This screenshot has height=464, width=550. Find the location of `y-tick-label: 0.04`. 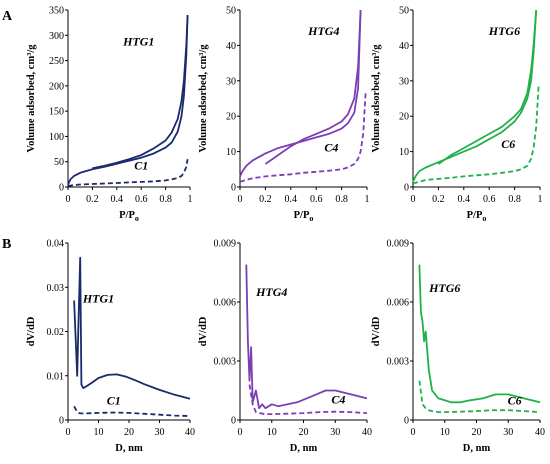

y-tick-label: 0.04 is located at coordinates (56, 244).